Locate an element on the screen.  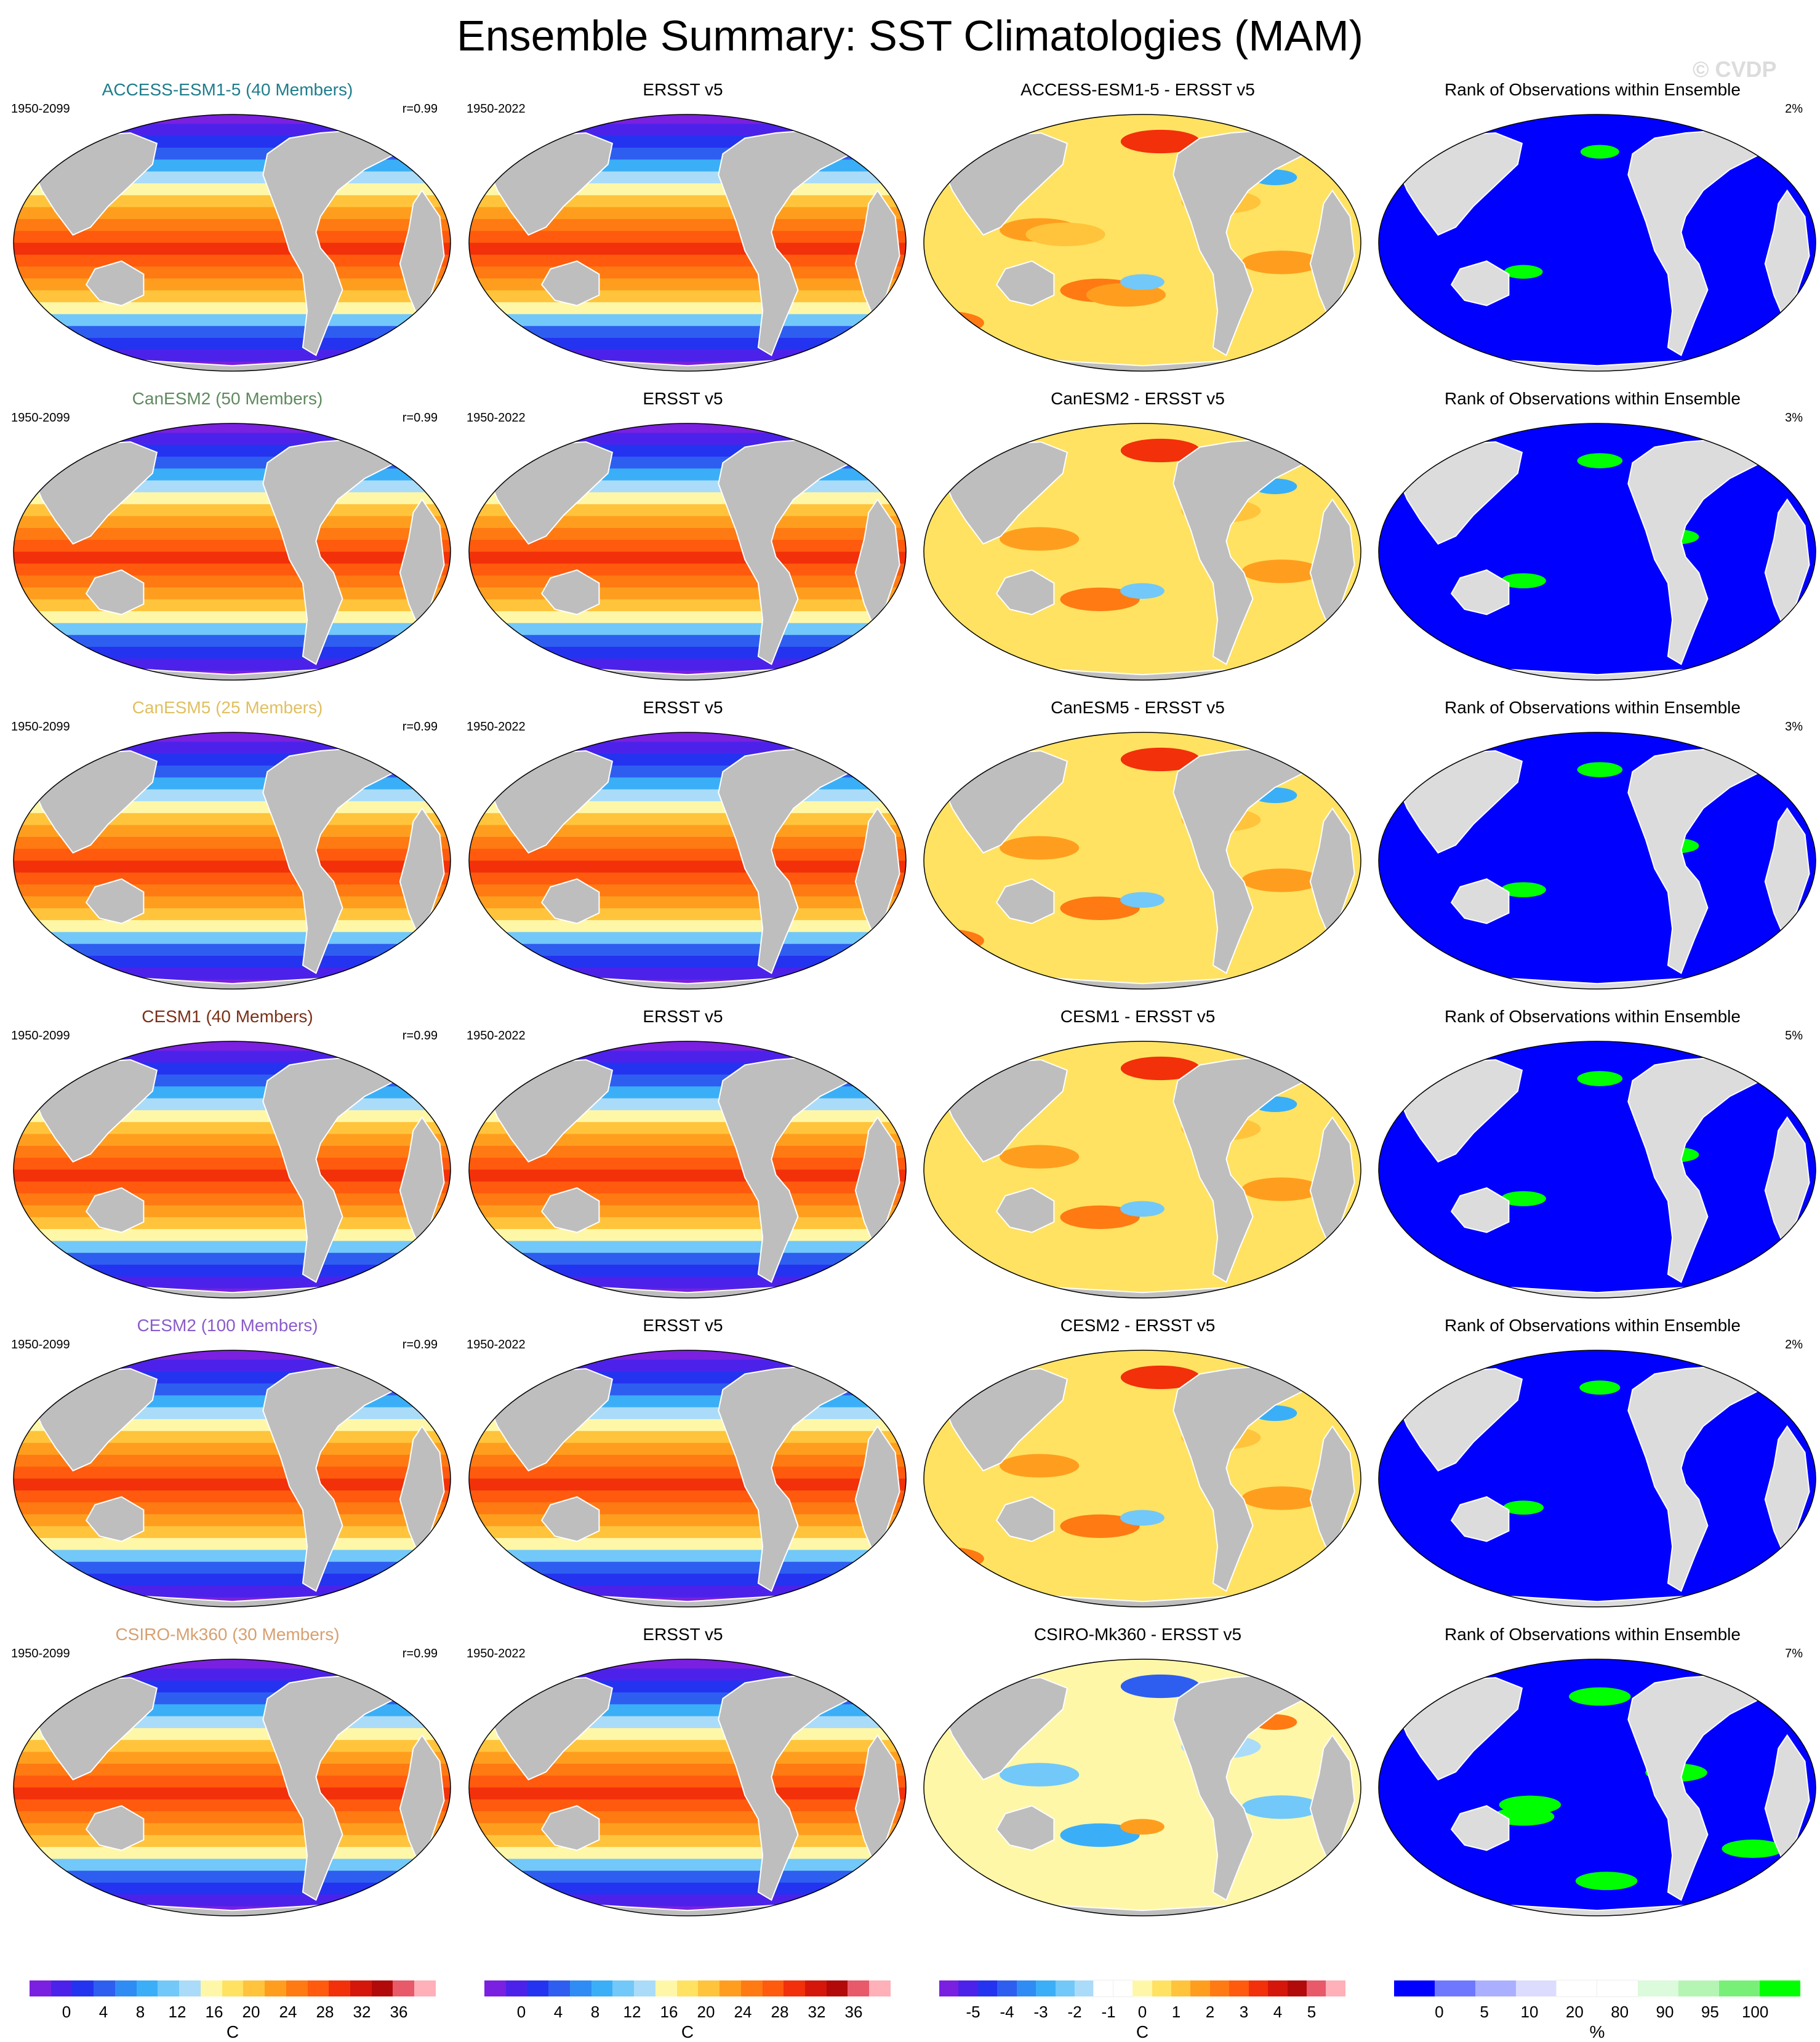
panel-title: CESM2 (100 Members) is located at coordinates (227, 1325).